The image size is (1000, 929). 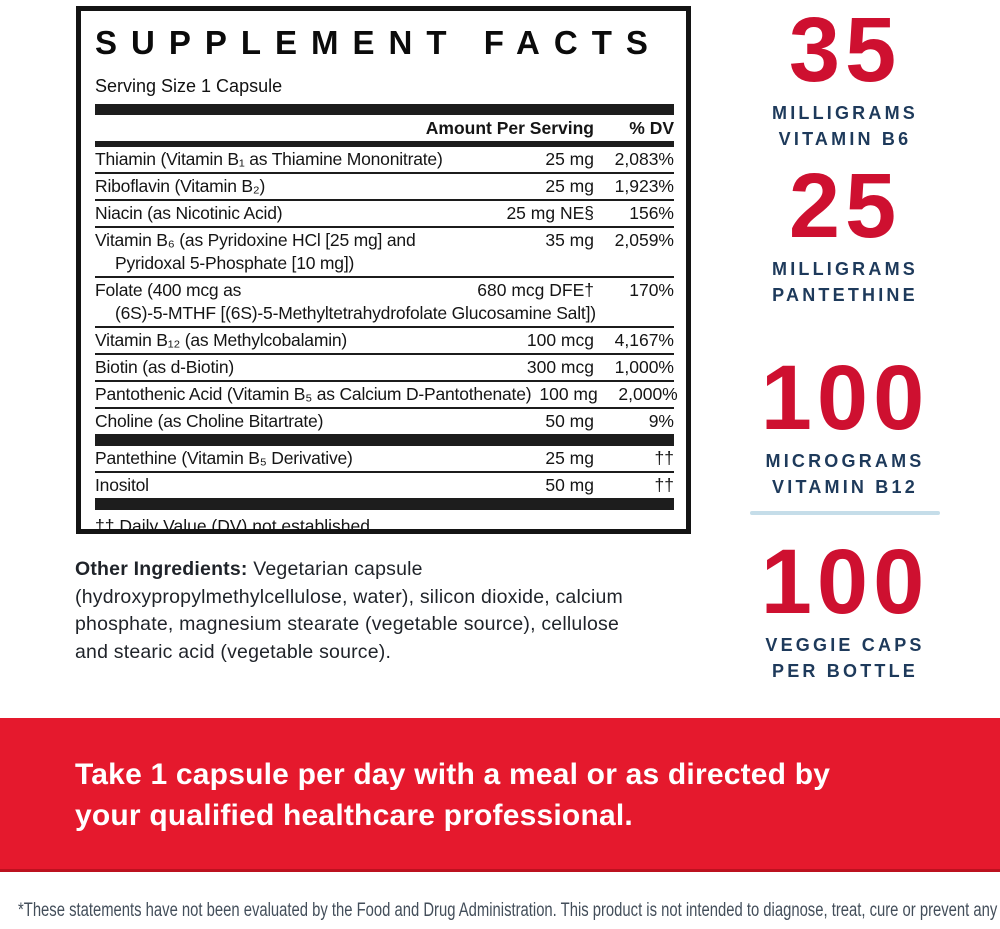 I want to click on nutrient-dv: 9%, so click(x=661, y=421).